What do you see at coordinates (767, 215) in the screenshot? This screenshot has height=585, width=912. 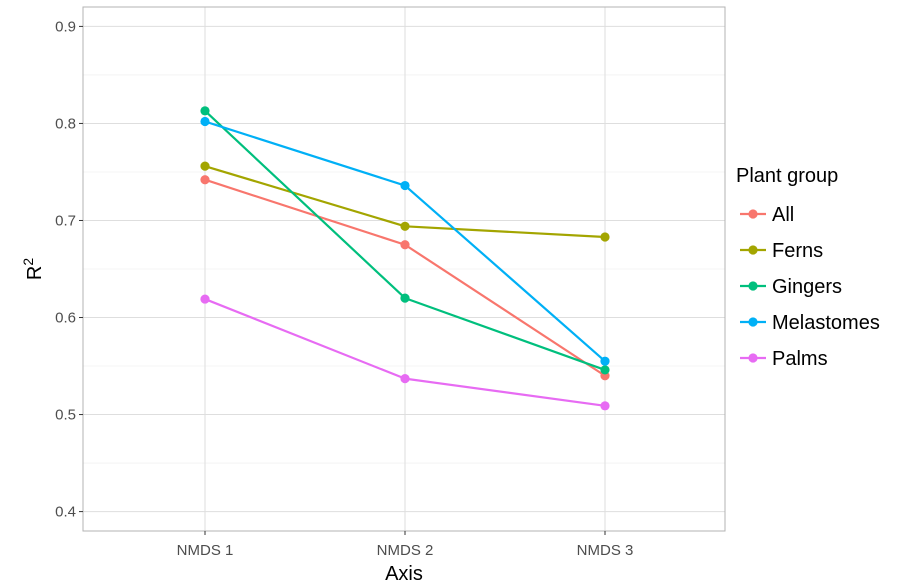 I see `legend-item-all: All` at bounding box center [767, 215].